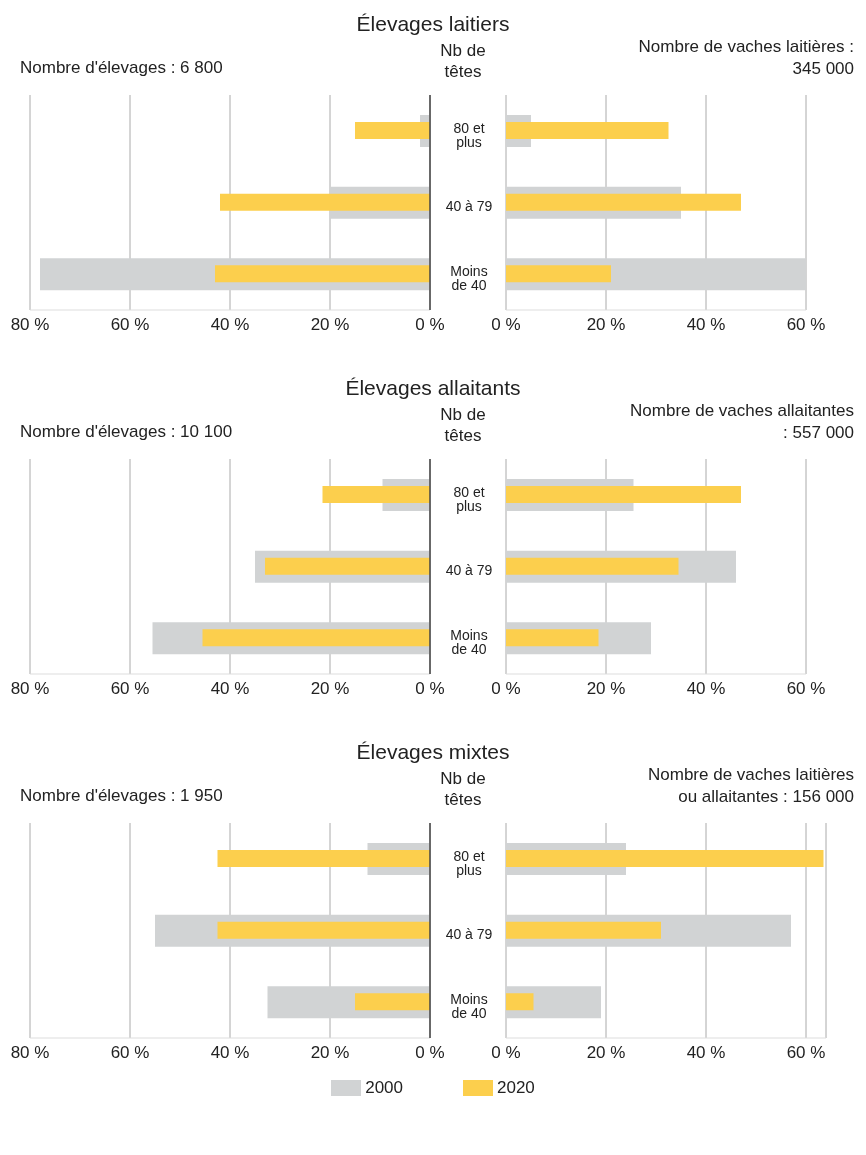  Describe the element at coordinates (127, 432) in the screenshot. I see `text: Nombre d'élevages : 10 100` at that location.